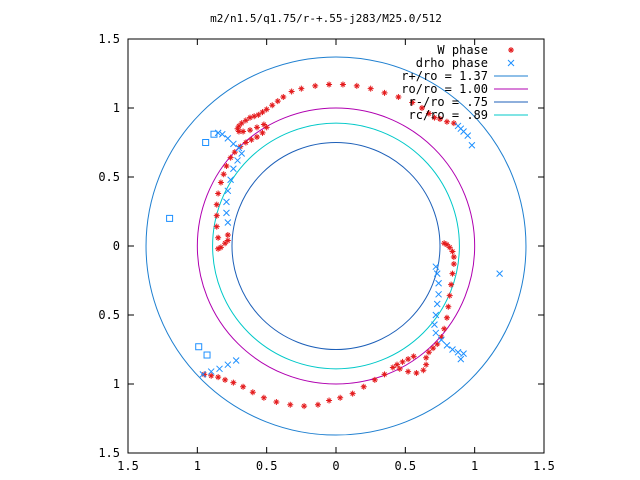 The image size is (640, 480). I want to click on y-tick-label: 0, so click(116, 246).